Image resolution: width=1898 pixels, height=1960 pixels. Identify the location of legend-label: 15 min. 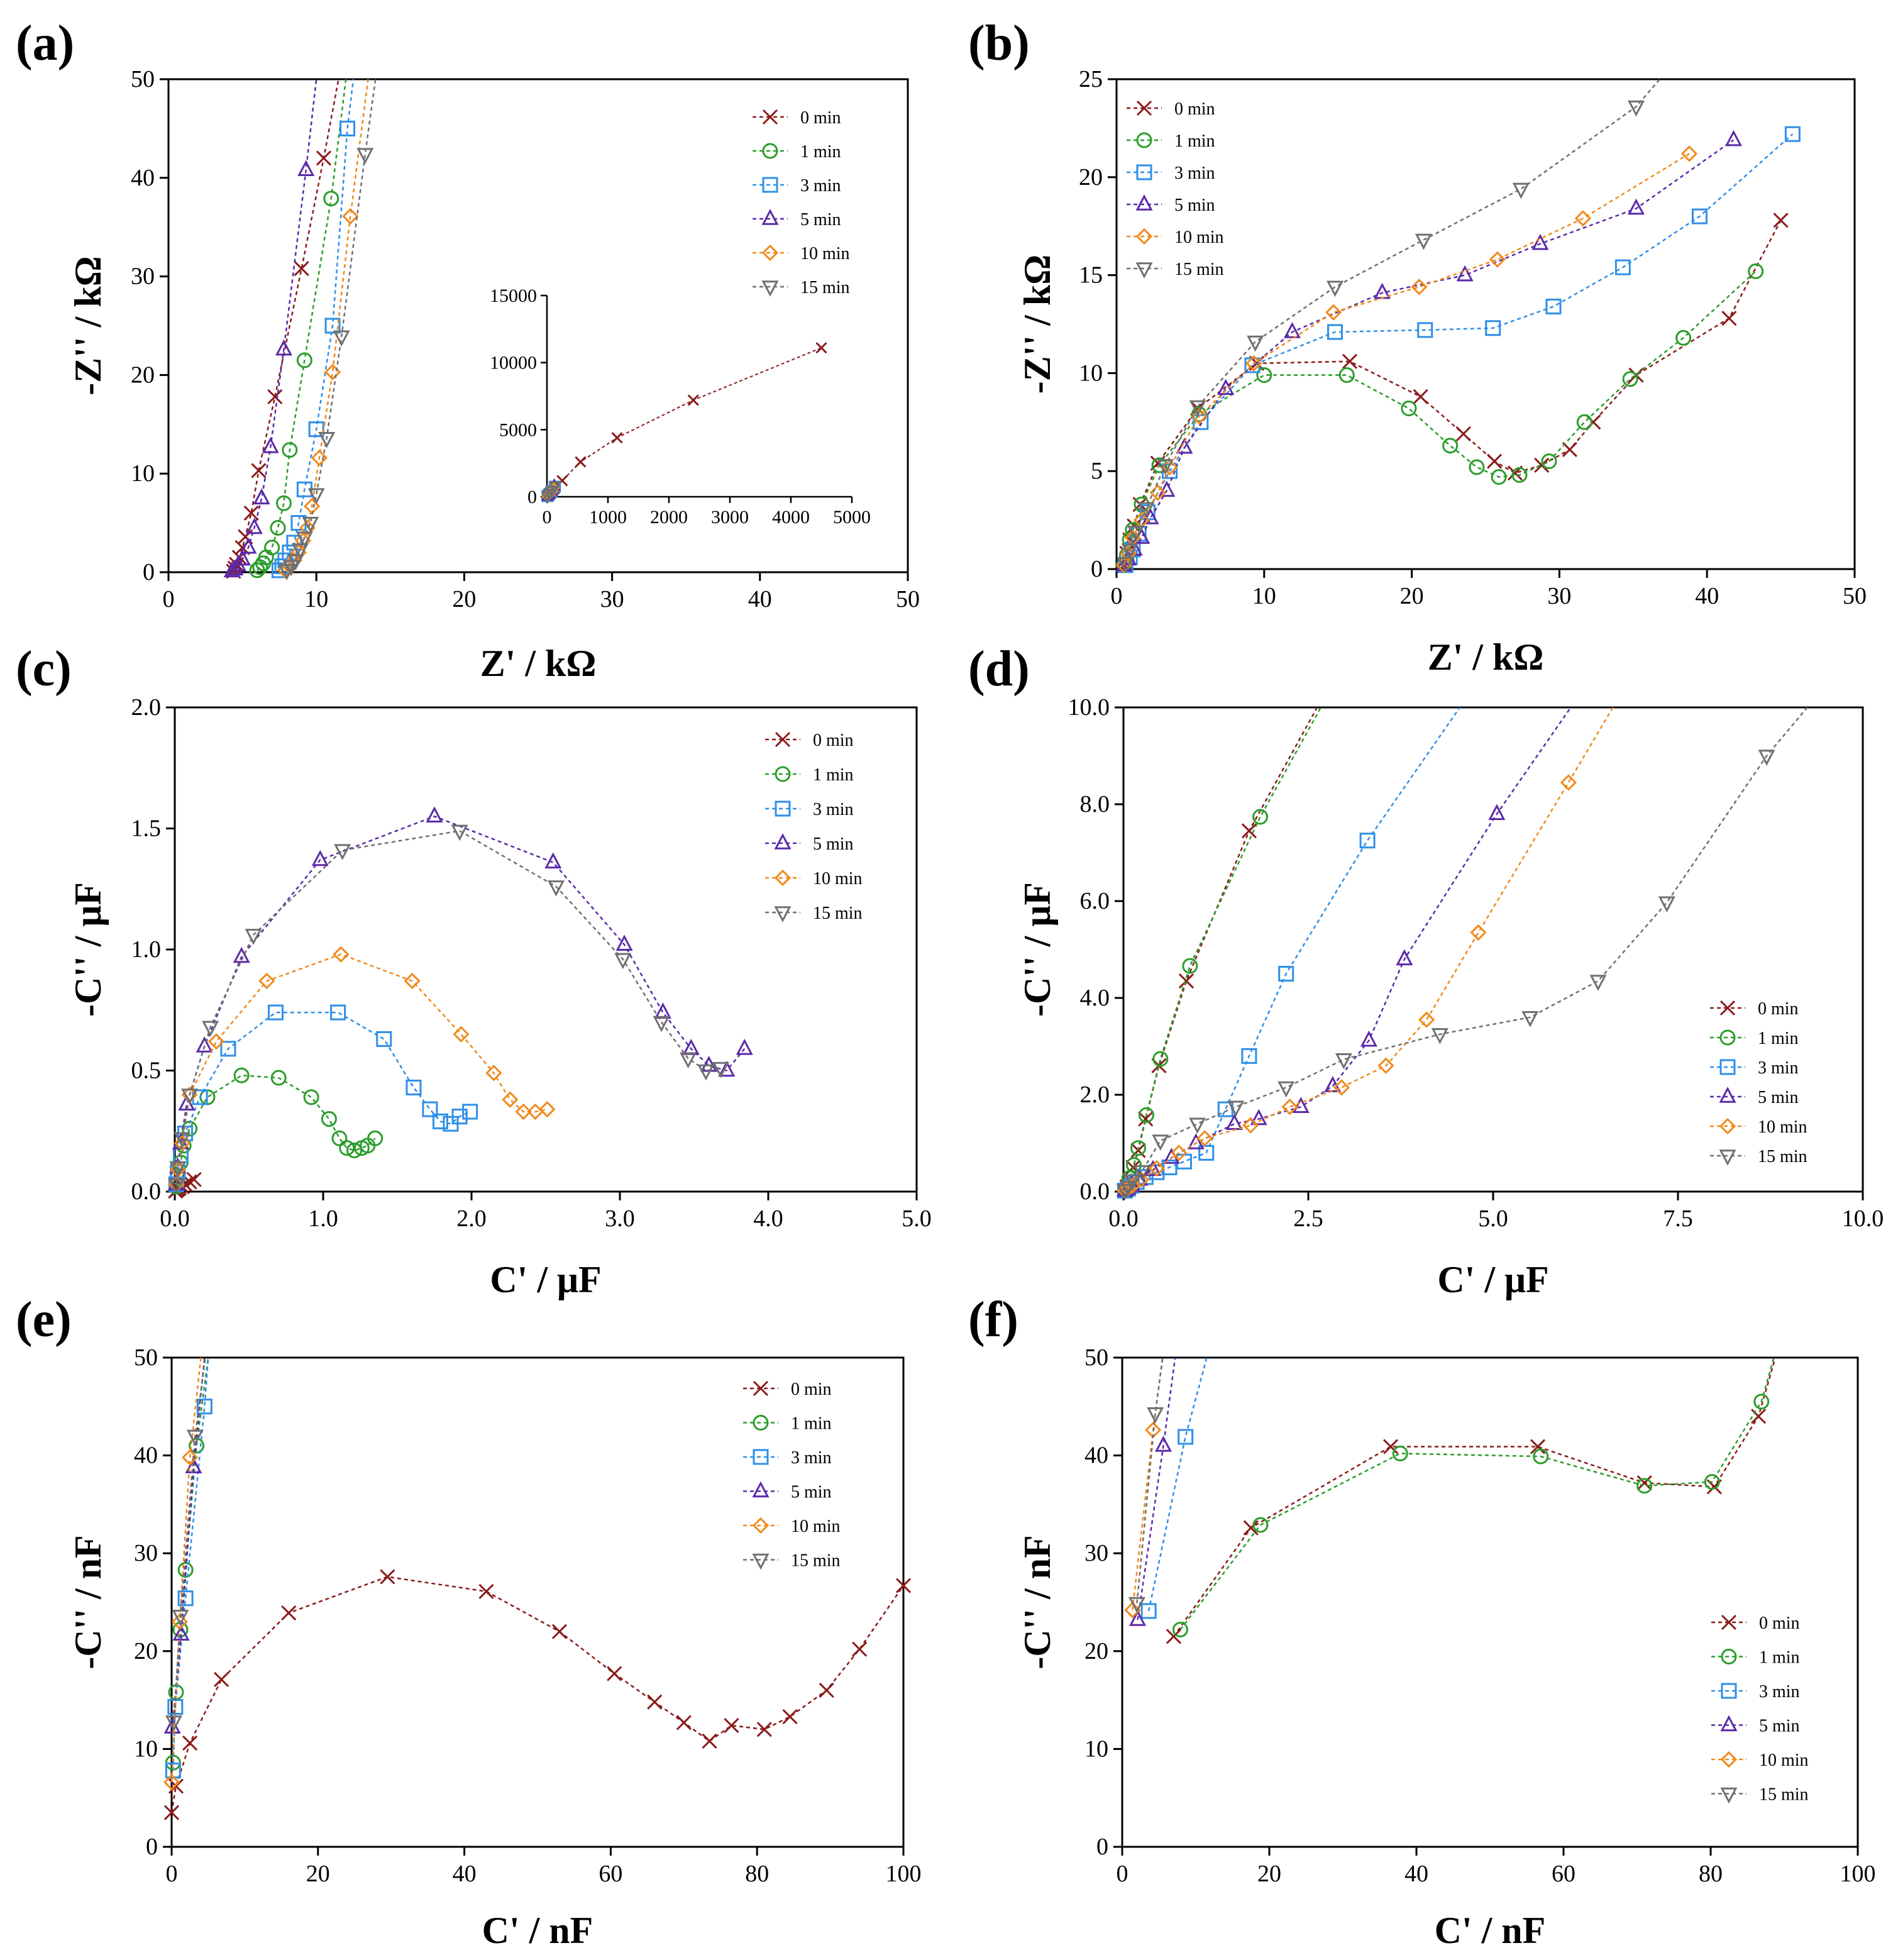
(1782, 1156).